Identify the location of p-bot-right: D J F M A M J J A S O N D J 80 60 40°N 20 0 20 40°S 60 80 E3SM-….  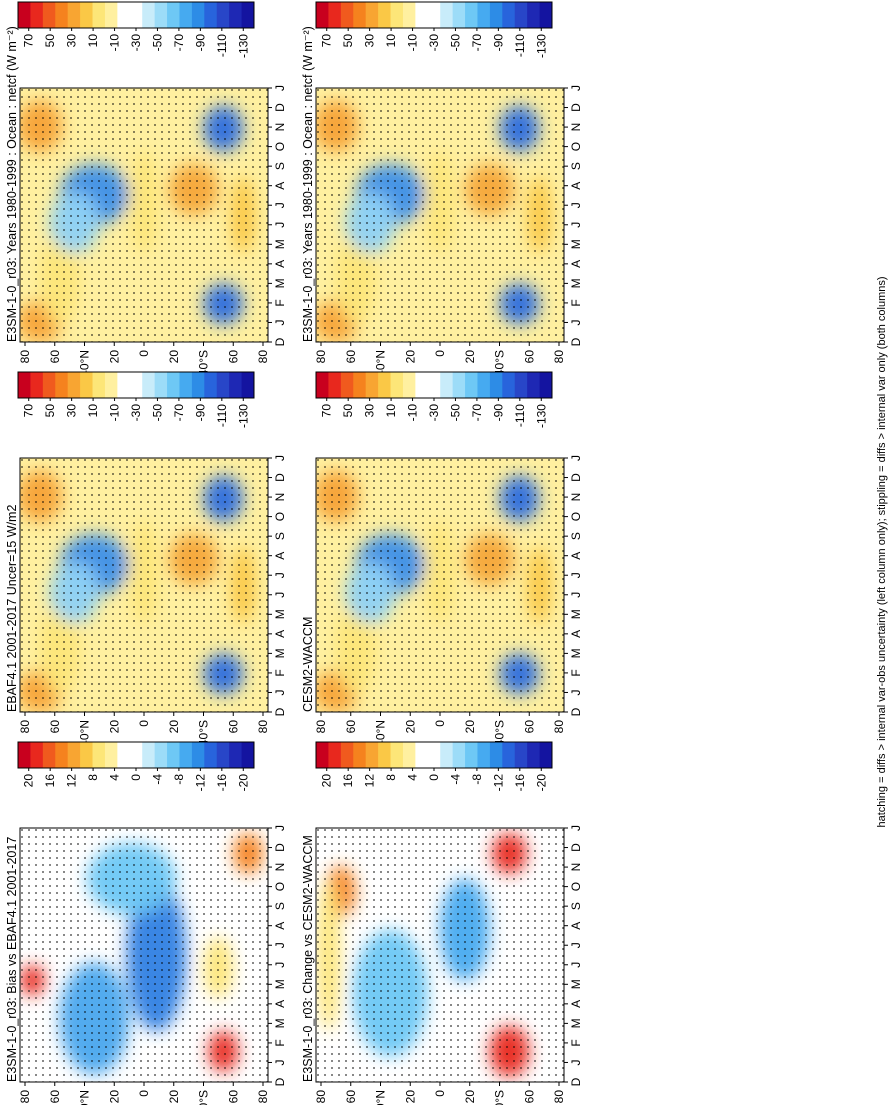
(442, 965).